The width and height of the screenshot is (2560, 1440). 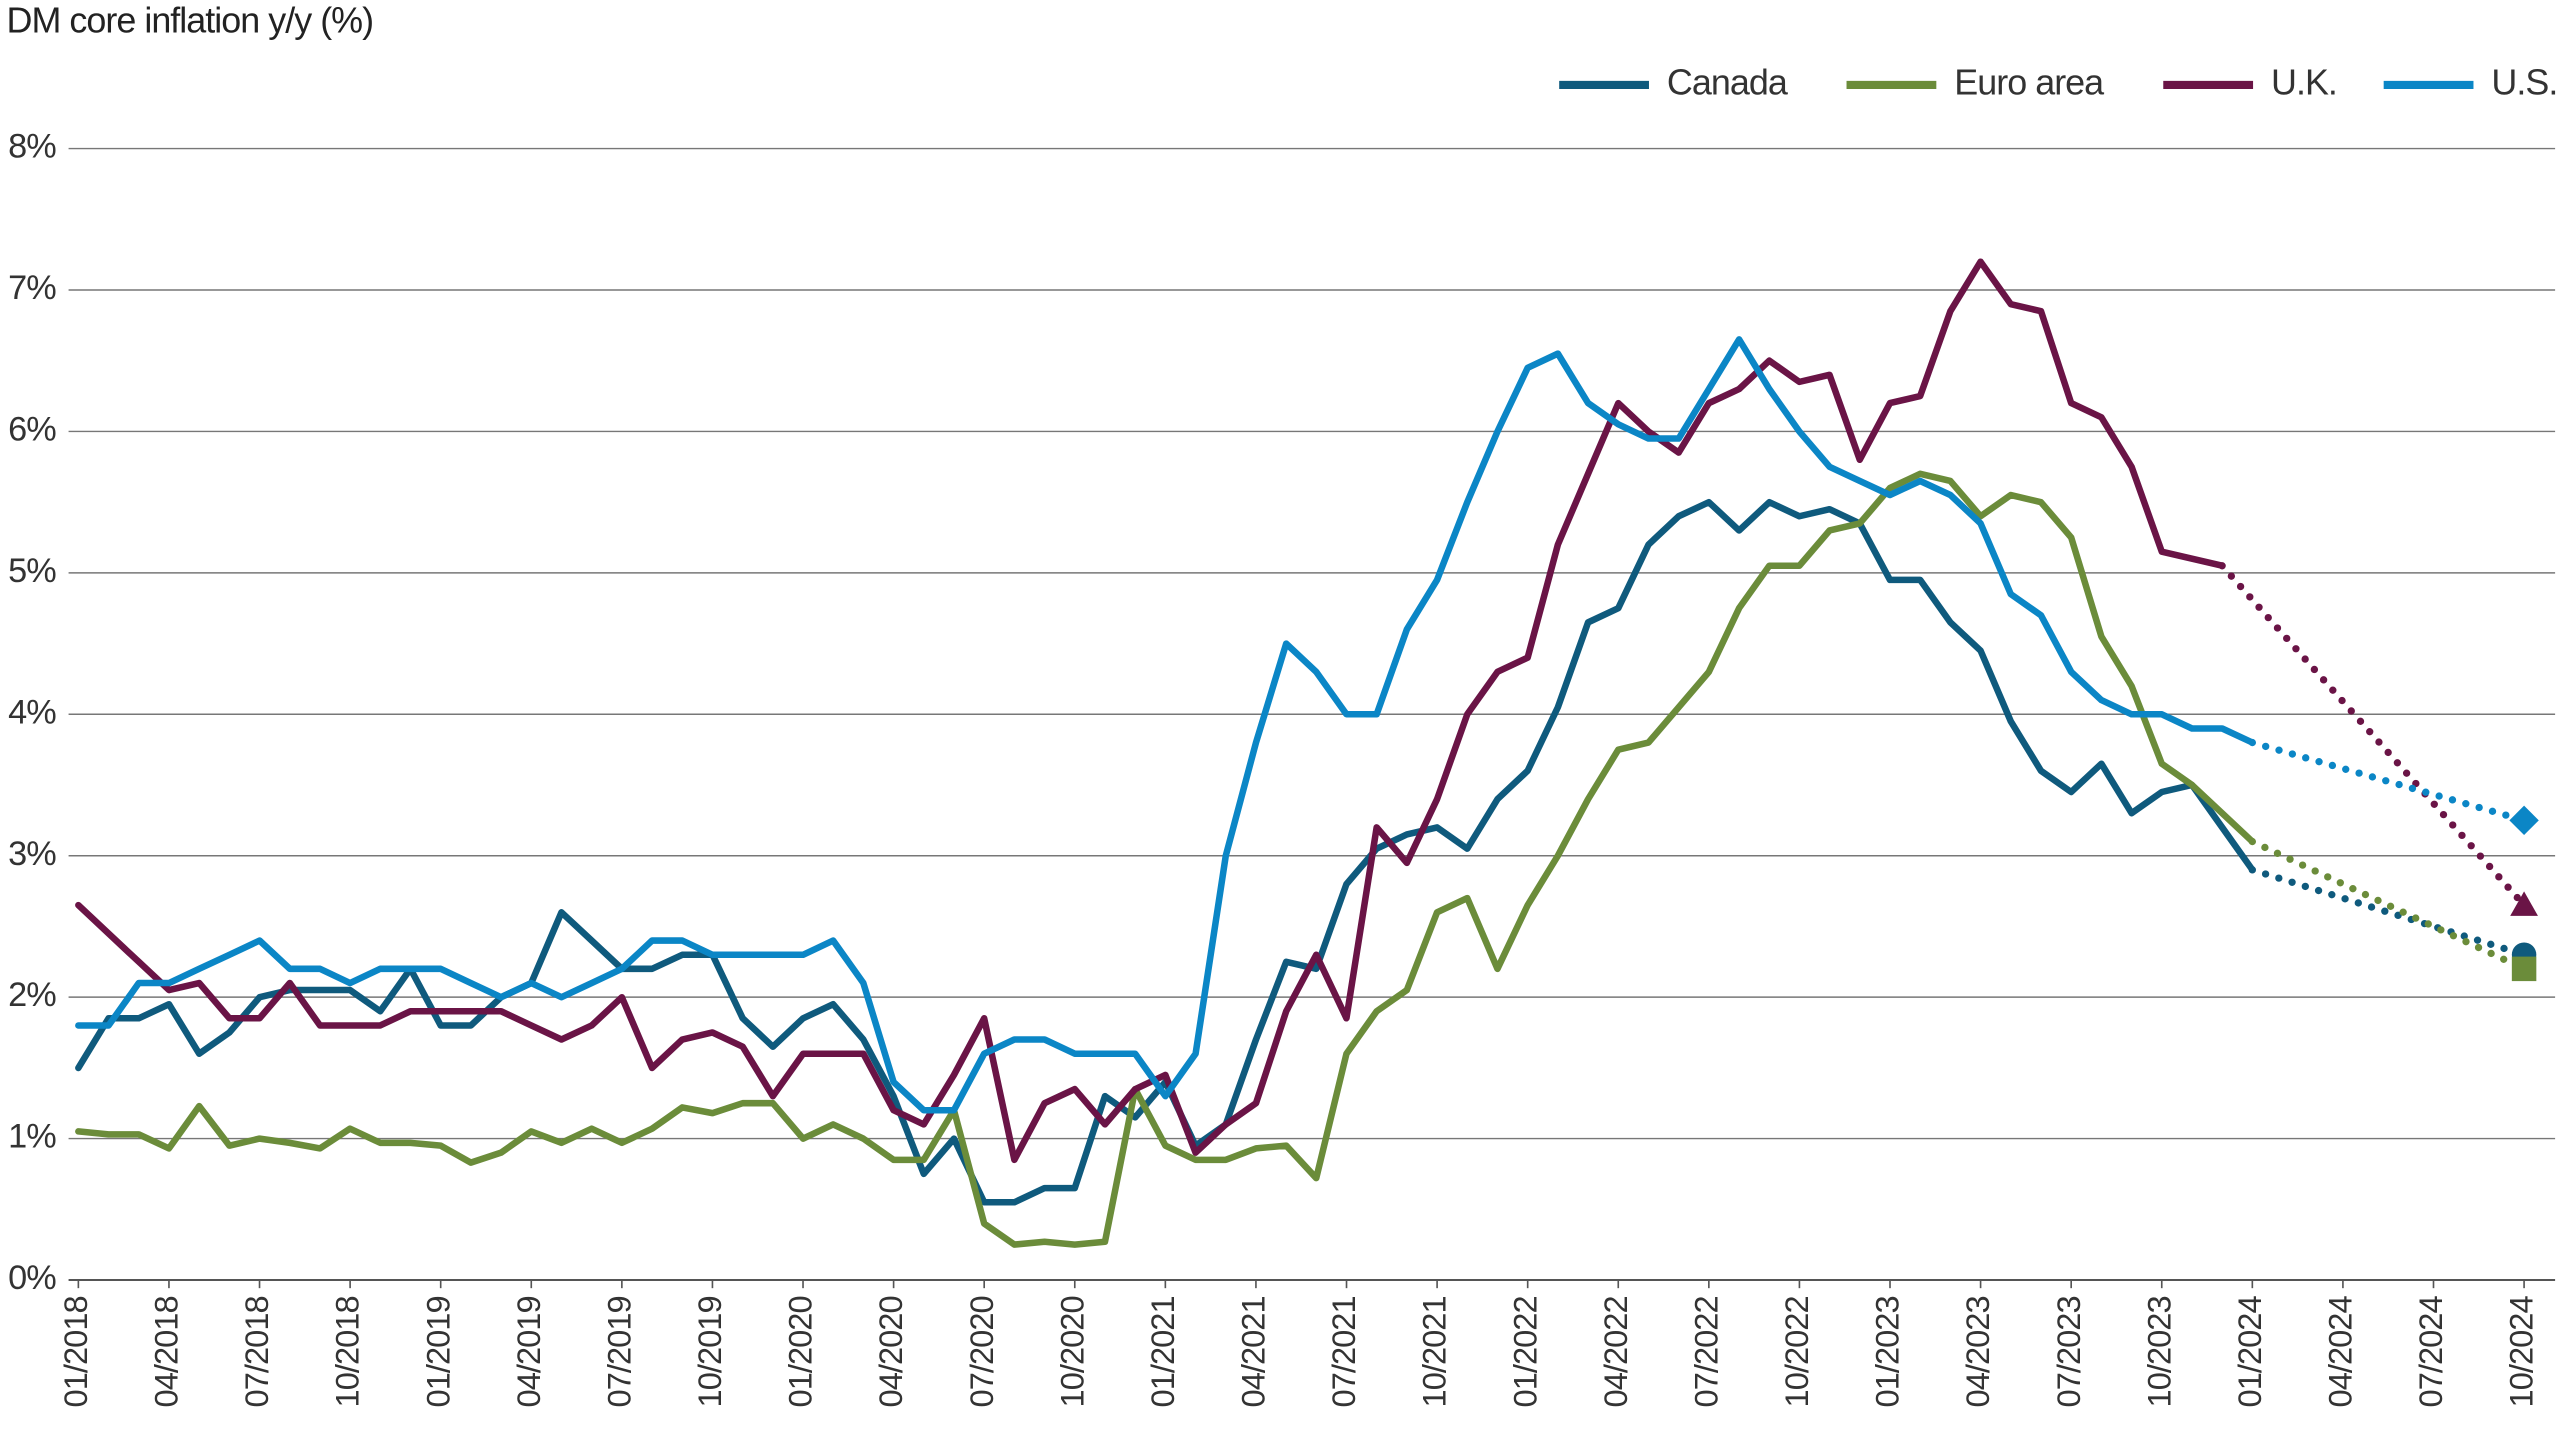 What do you see at coordinates (2430, 1352) in the screenshot?
I see `x-tick-label: 07/2024` at bounding box center [2430, 1352].